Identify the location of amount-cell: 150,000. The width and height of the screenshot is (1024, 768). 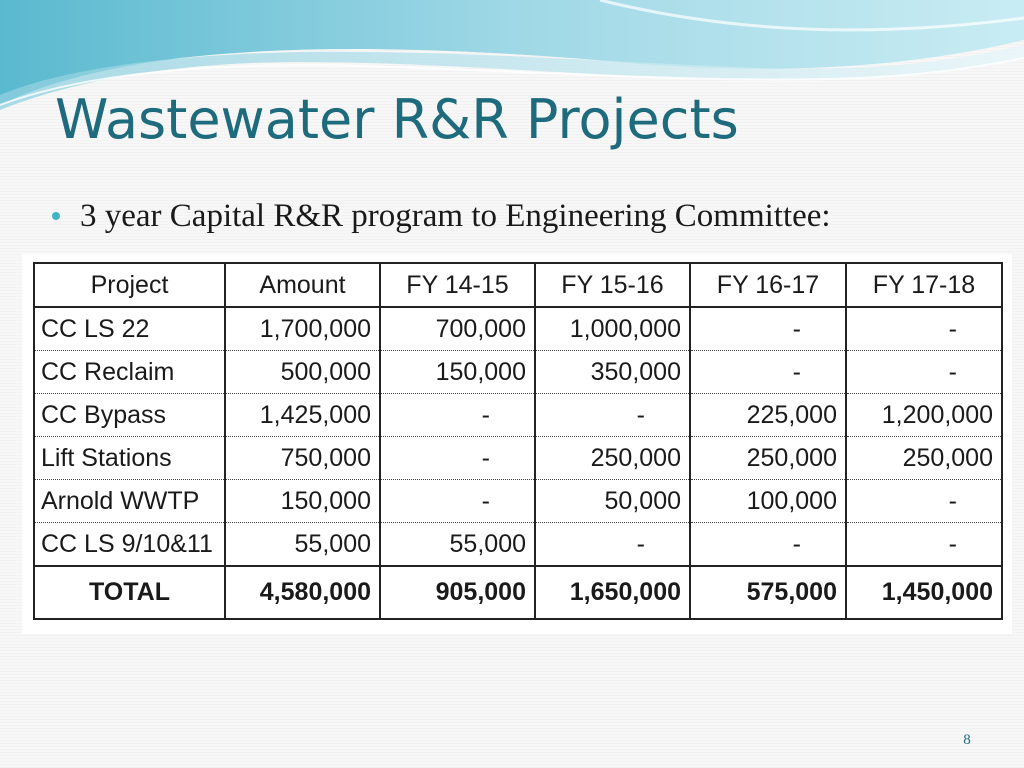
(302, 501).